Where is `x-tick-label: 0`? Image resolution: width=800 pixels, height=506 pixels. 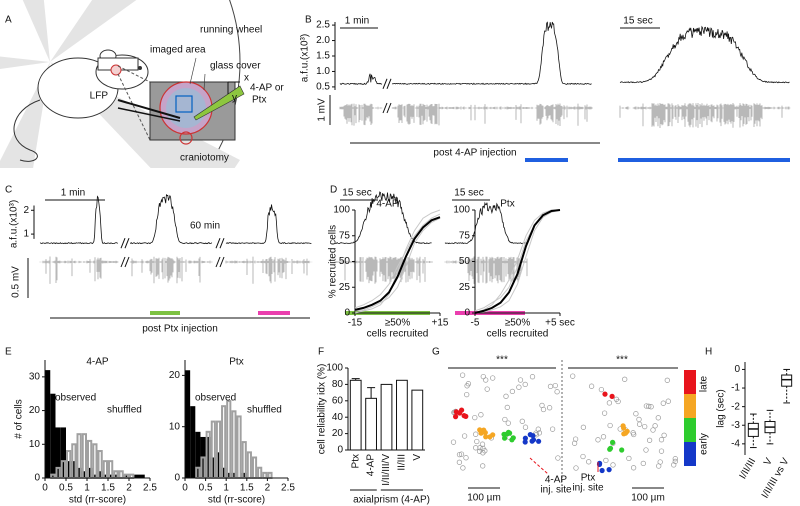
x-tick-label: 0 is located at coordinates (45, 488).